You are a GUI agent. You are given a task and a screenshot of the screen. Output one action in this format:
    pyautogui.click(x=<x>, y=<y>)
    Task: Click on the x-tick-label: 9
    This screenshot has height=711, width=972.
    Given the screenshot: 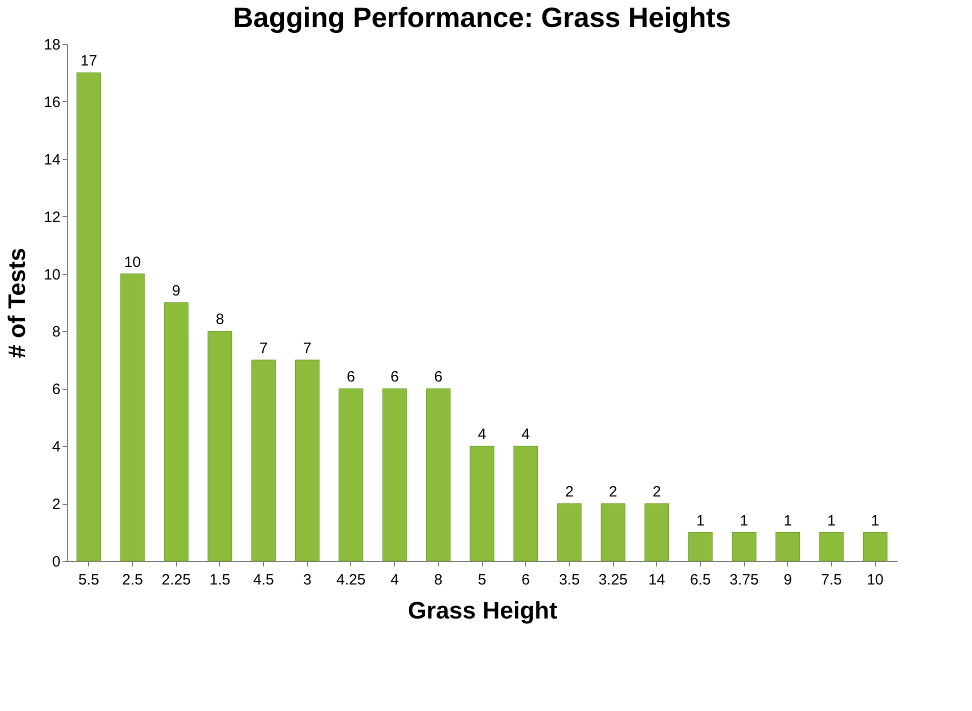 What is the action you would take?
    pyautogui.click(x=788, y=580)
    